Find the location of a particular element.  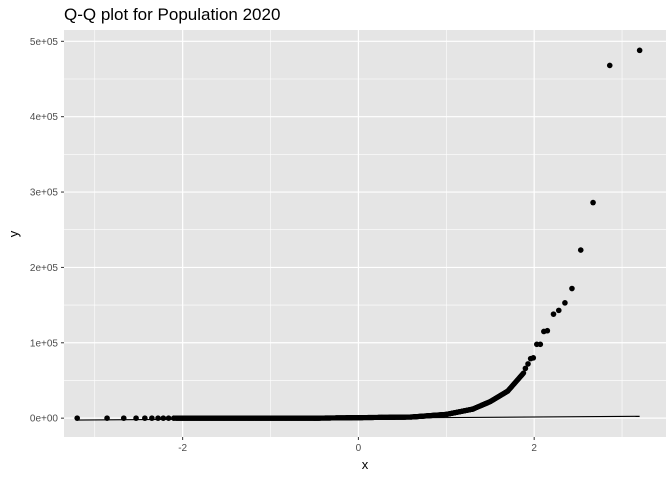

x-axis-ticks: -2 0 2 is located at coordinates (357, 445).